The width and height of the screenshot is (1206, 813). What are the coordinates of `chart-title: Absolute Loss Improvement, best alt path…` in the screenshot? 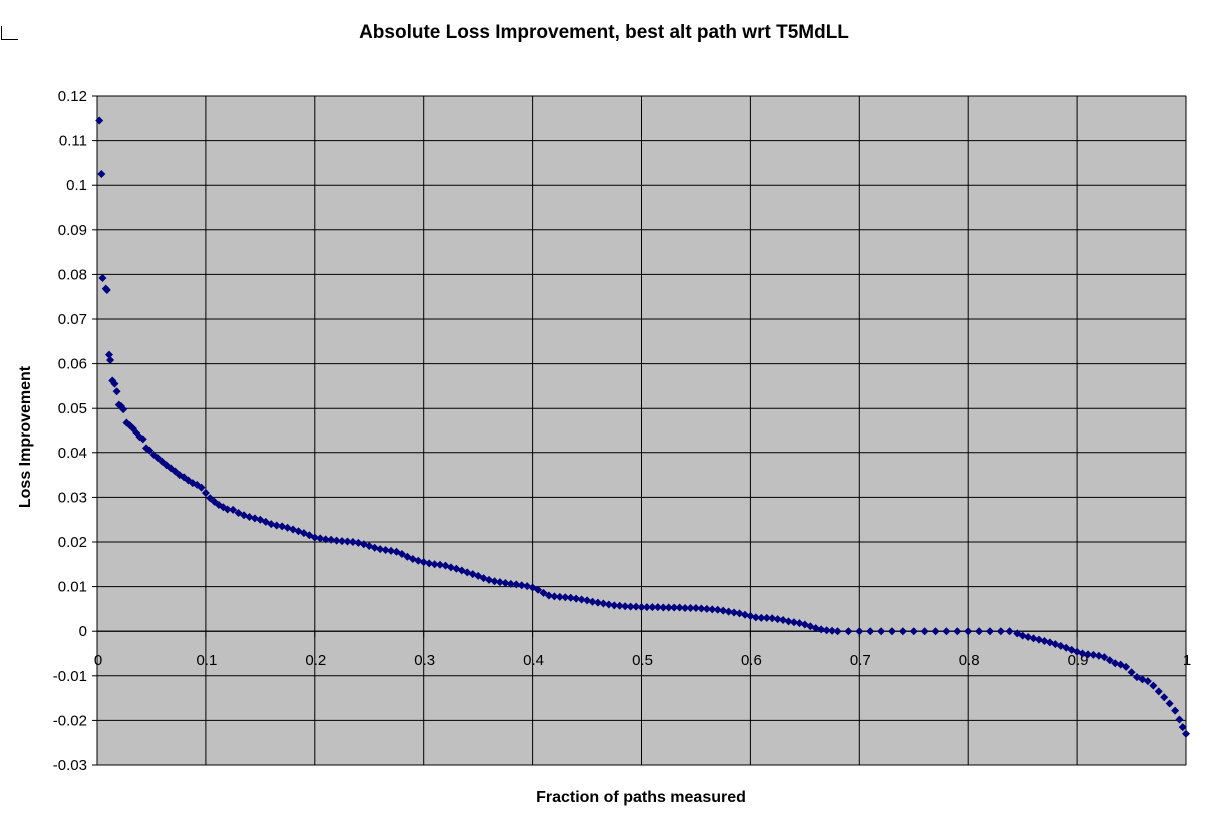 It's located at (604, 32).